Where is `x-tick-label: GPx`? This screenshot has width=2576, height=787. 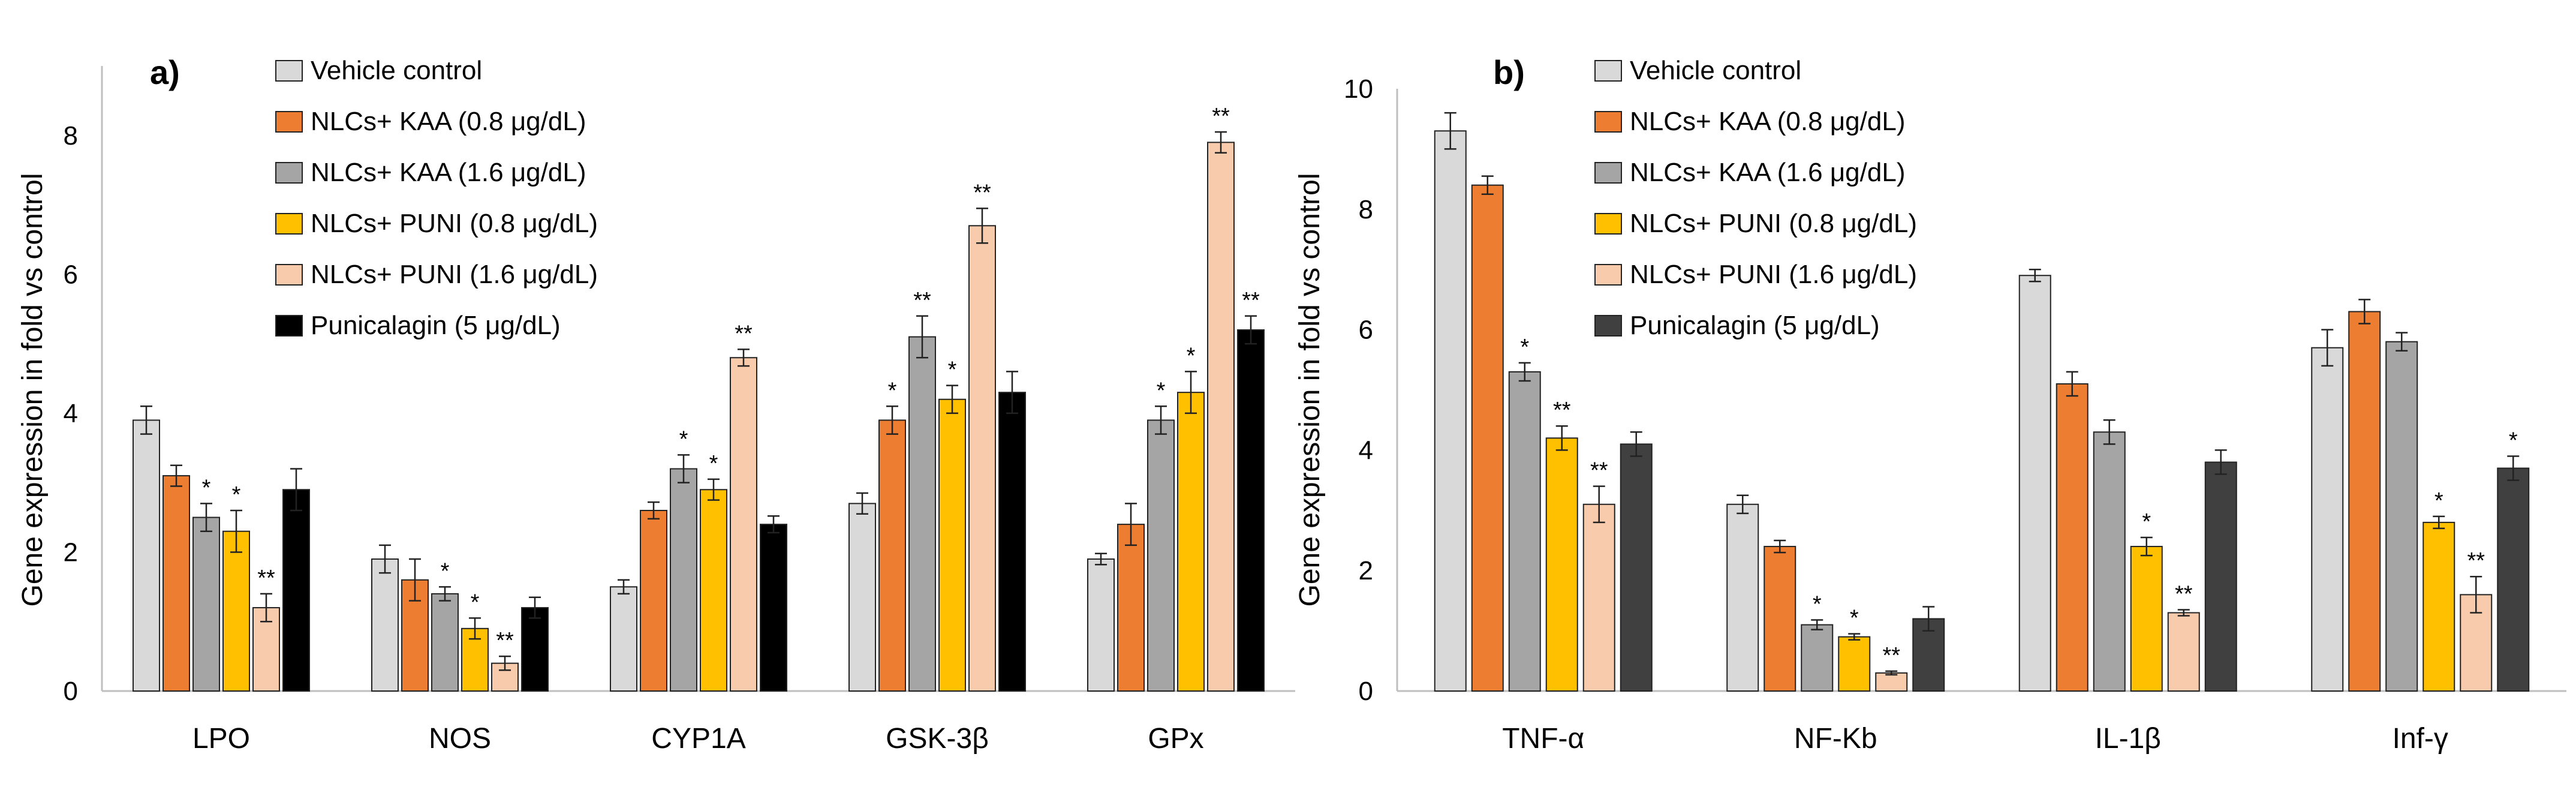
x-tick-label: GPx is located at coordinates (1175, 739).